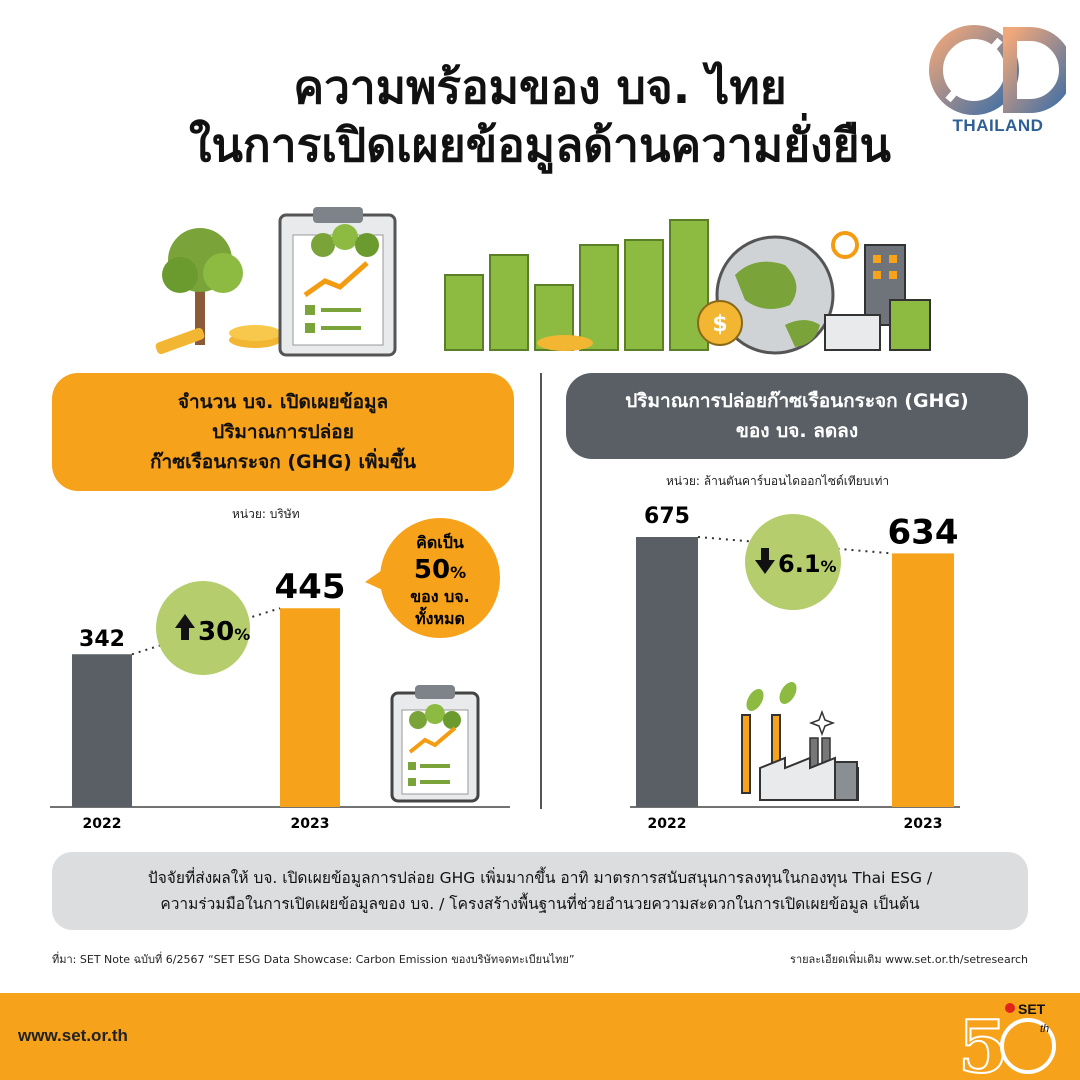  What do you see at coordinates (800, 741) in the screenshot?
I see `factory-icon` at bounding box center [800, 741].